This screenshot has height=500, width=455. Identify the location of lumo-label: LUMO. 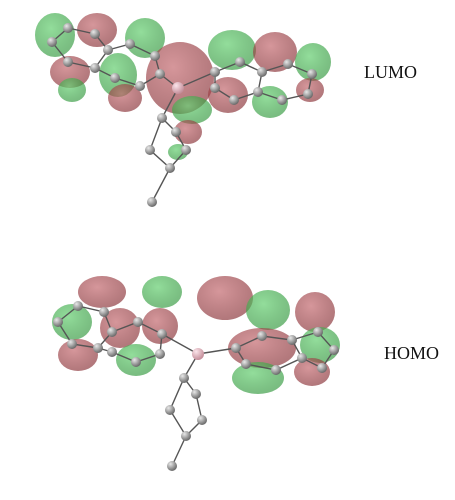
(390, 72).